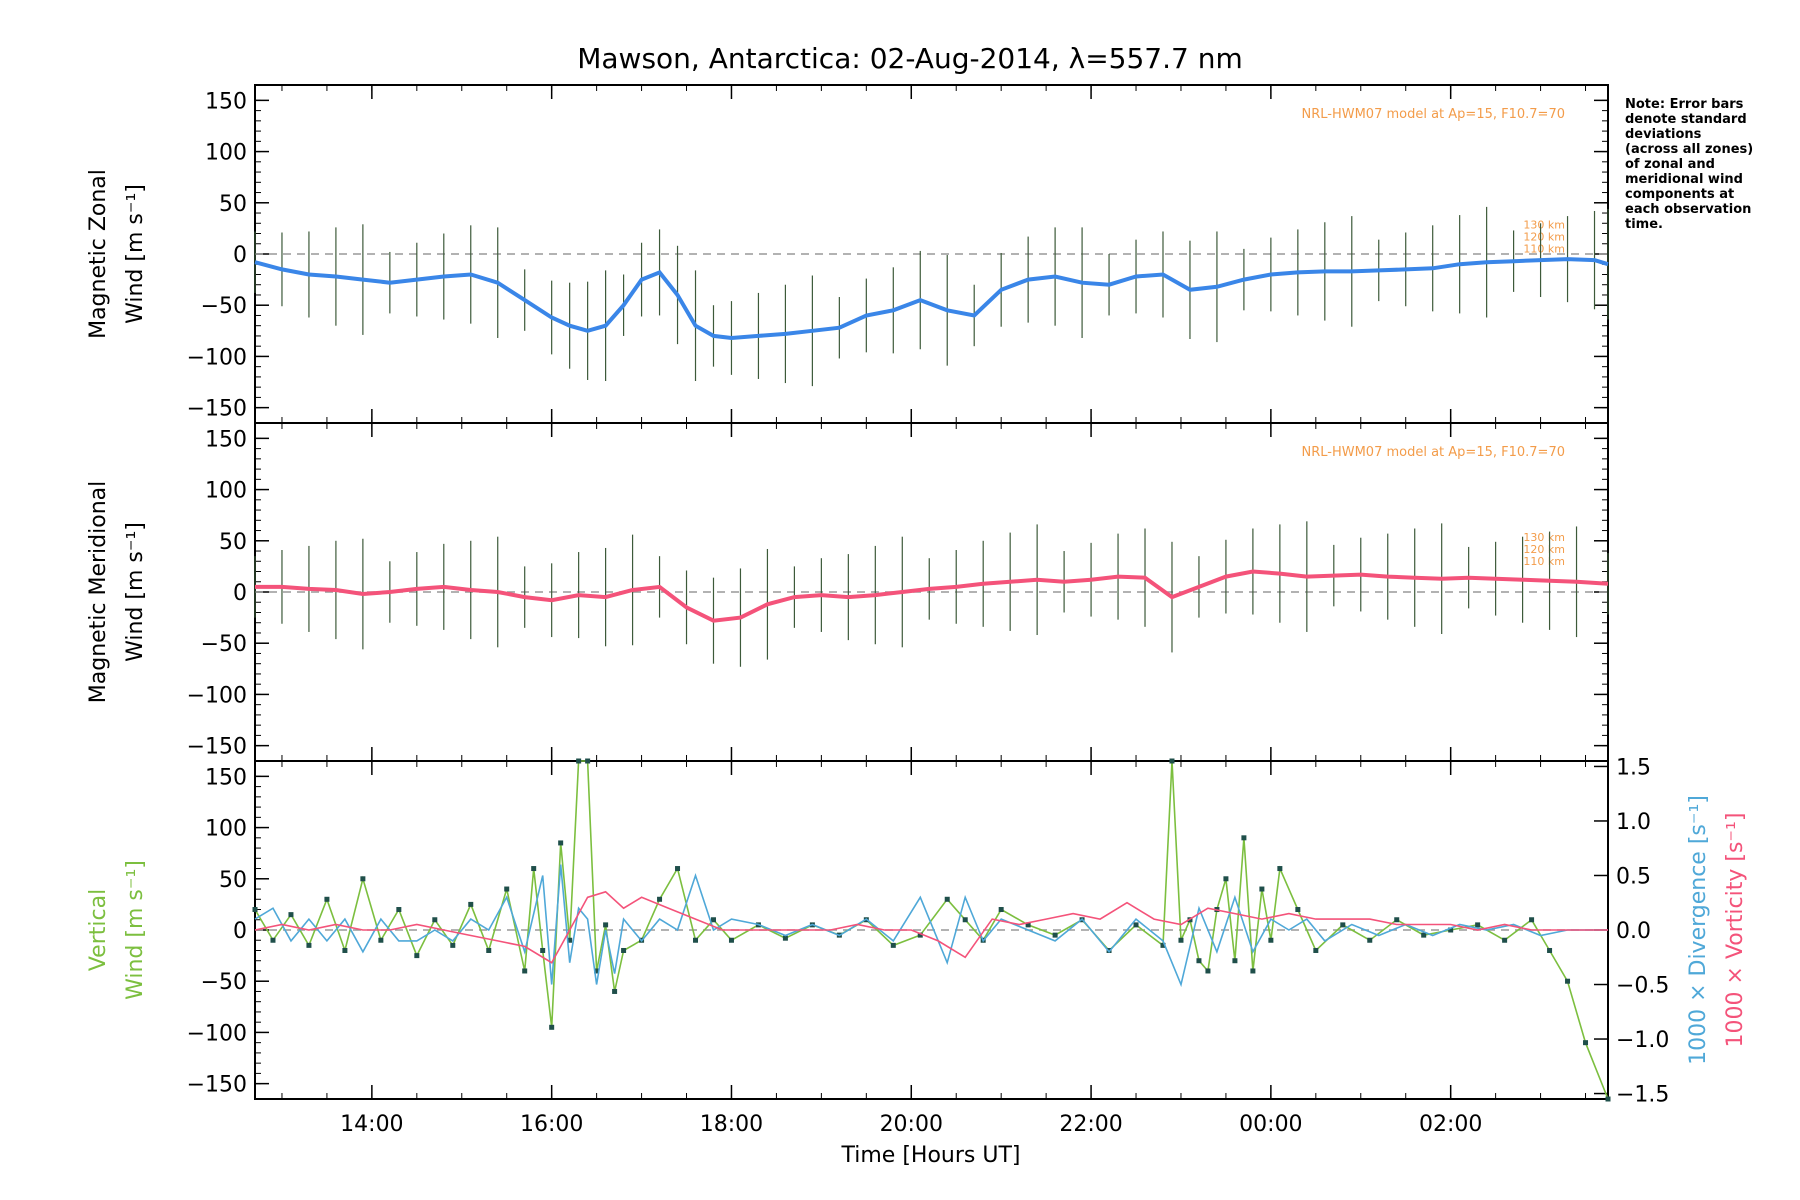  I want to click on vertical-ytick-label: −50, so click(224, 982).